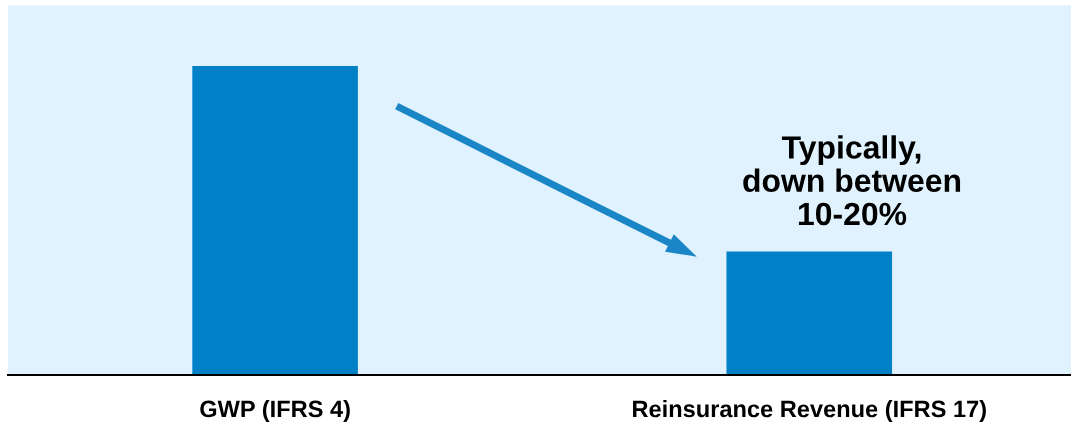  Describe the element at coordinates (852, 180) in the screenshot. I see `annotation: Typically, down between 10-20%` at that location.